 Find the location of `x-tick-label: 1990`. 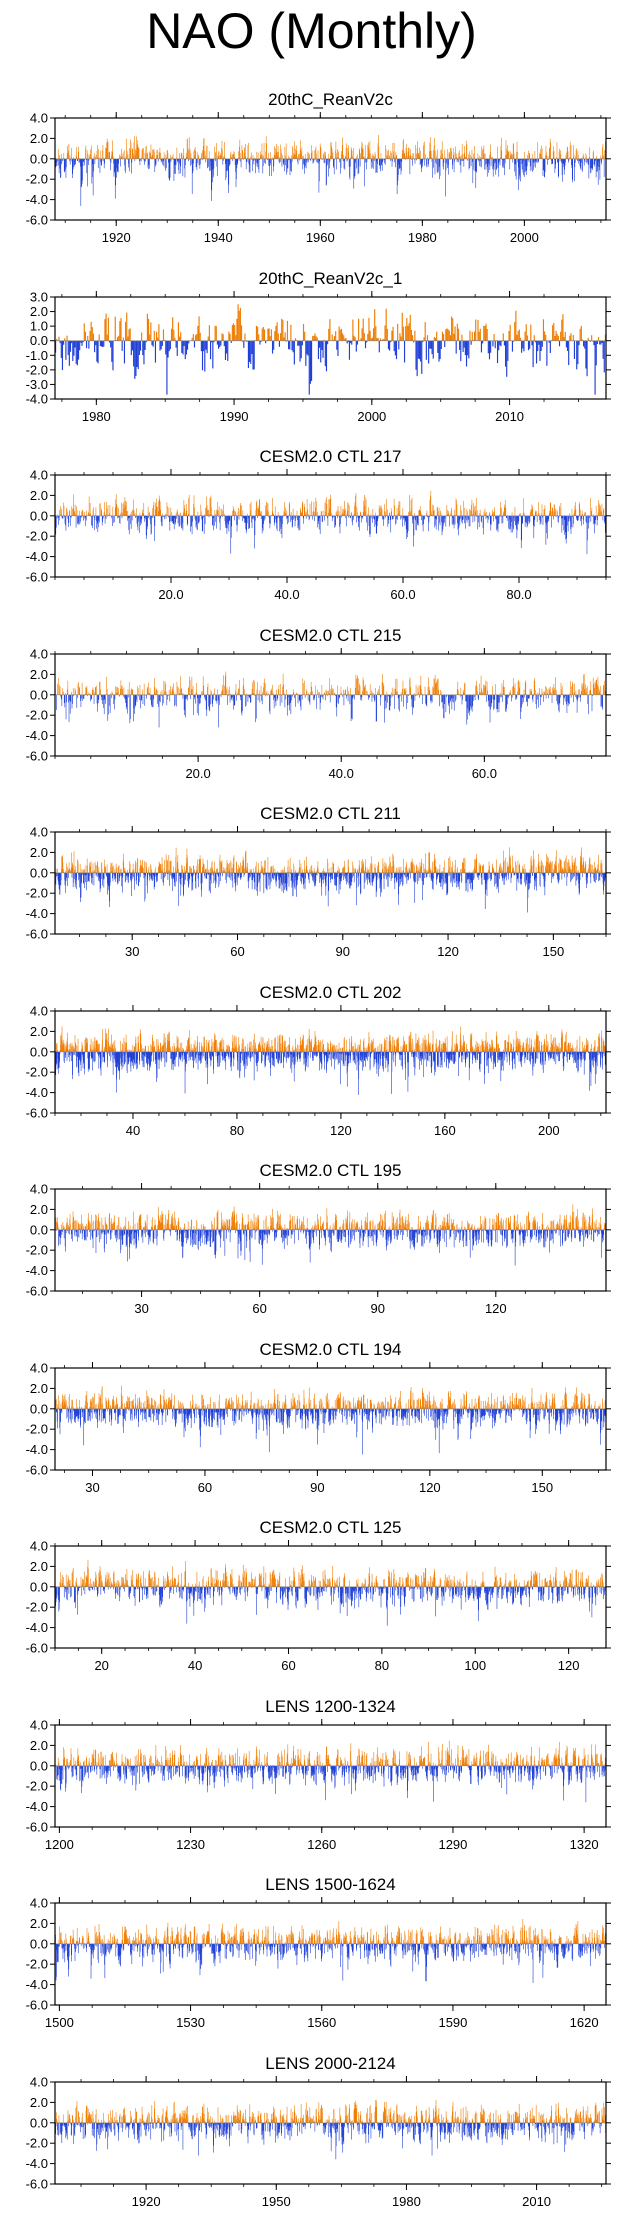

x-tick-label: 1990 is located at coordinates (234, 416).